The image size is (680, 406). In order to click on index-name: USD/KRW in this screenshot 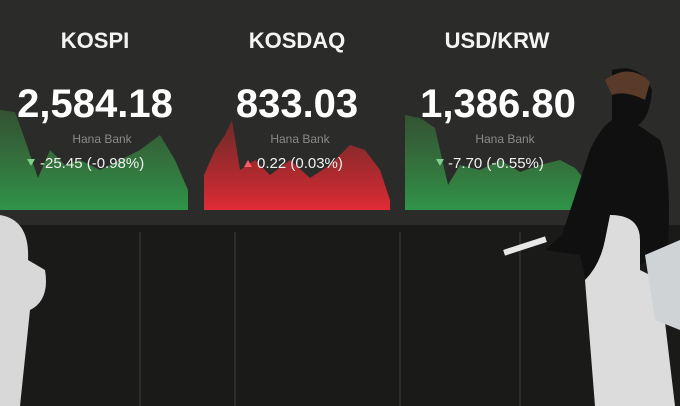, I will do `click(497, 40)`.